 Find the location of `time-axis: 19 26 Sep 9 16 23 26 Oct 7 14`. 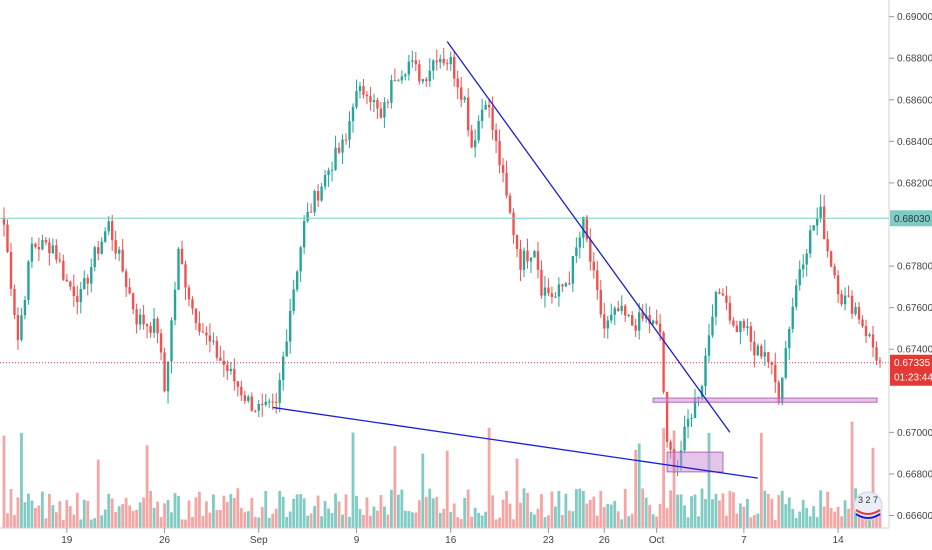

time-axis: 19 26 Sep 9 16 23 26 Oct 7 14 is located at coordinates (452, 537).